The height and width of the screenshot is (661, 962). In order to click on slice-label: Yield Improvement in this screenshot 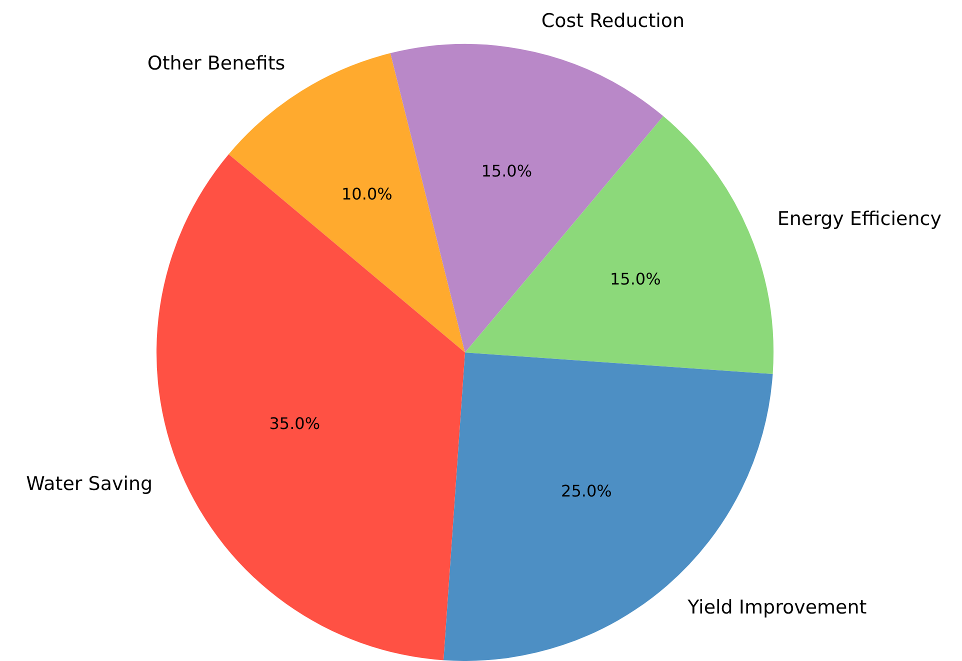, I will do `click(776, 607)`.